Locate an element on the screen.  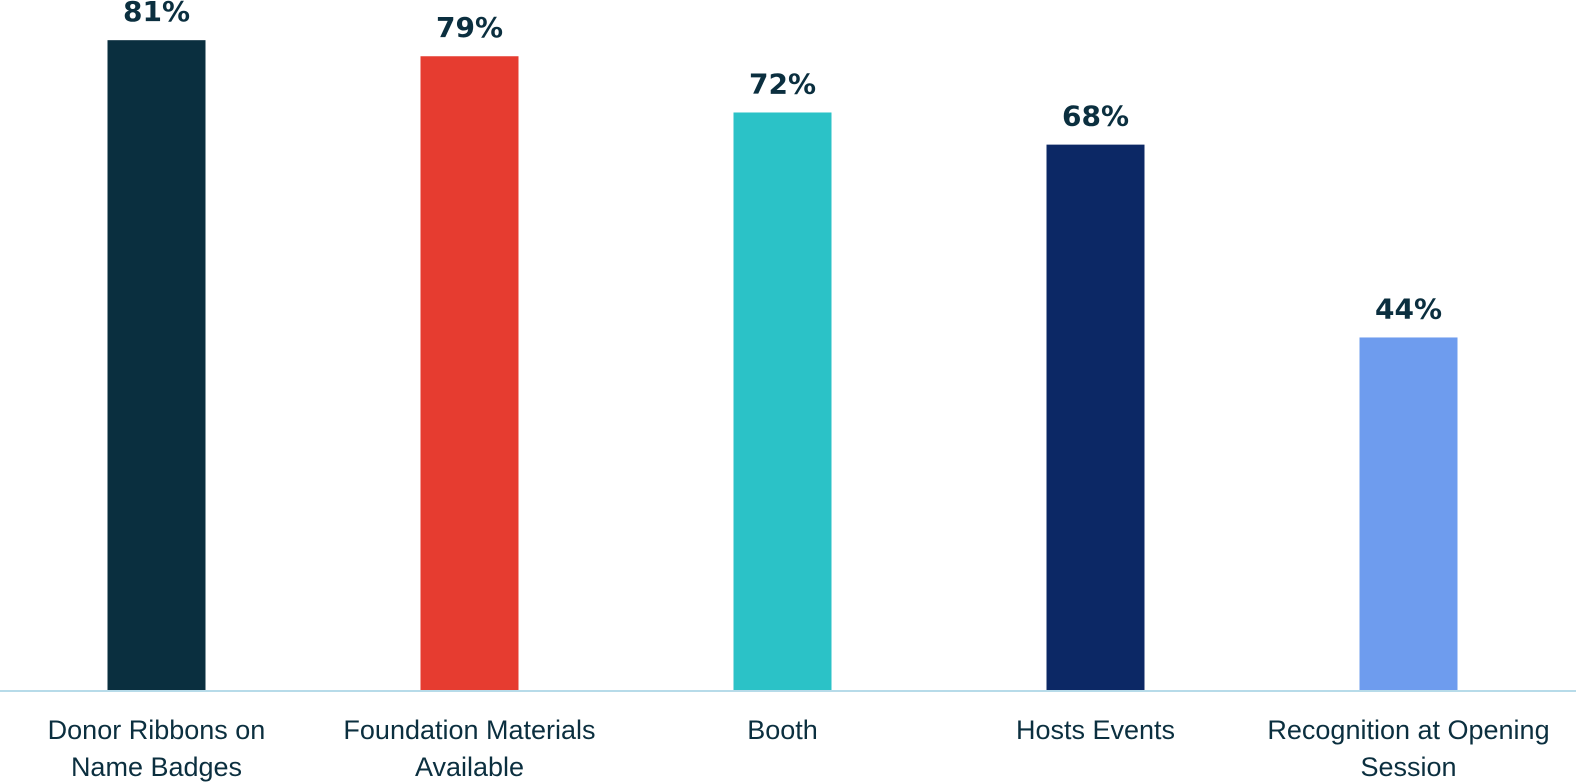
category-label: Available is located at coordinates (469, 767).